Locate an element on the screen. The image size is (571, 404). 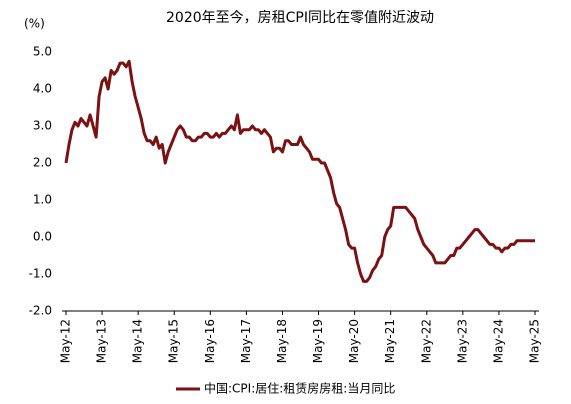
y-tick-label: 4.0 is located at coordinates (42, 89).